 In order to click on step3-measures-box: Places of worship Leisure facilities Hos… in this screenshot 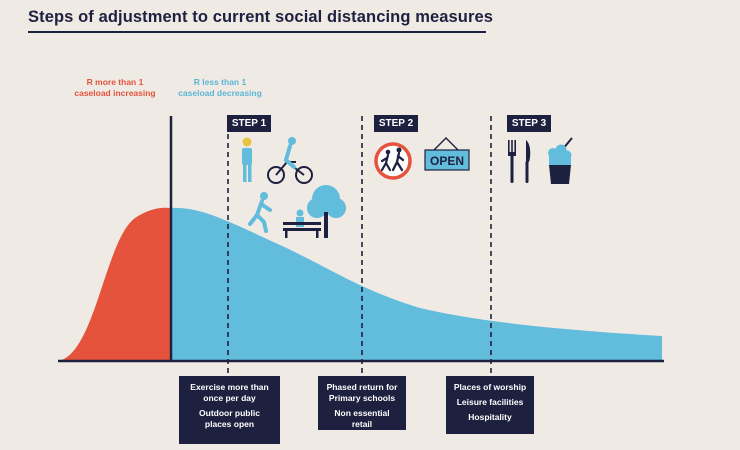, I will do `click(490, 405)`.